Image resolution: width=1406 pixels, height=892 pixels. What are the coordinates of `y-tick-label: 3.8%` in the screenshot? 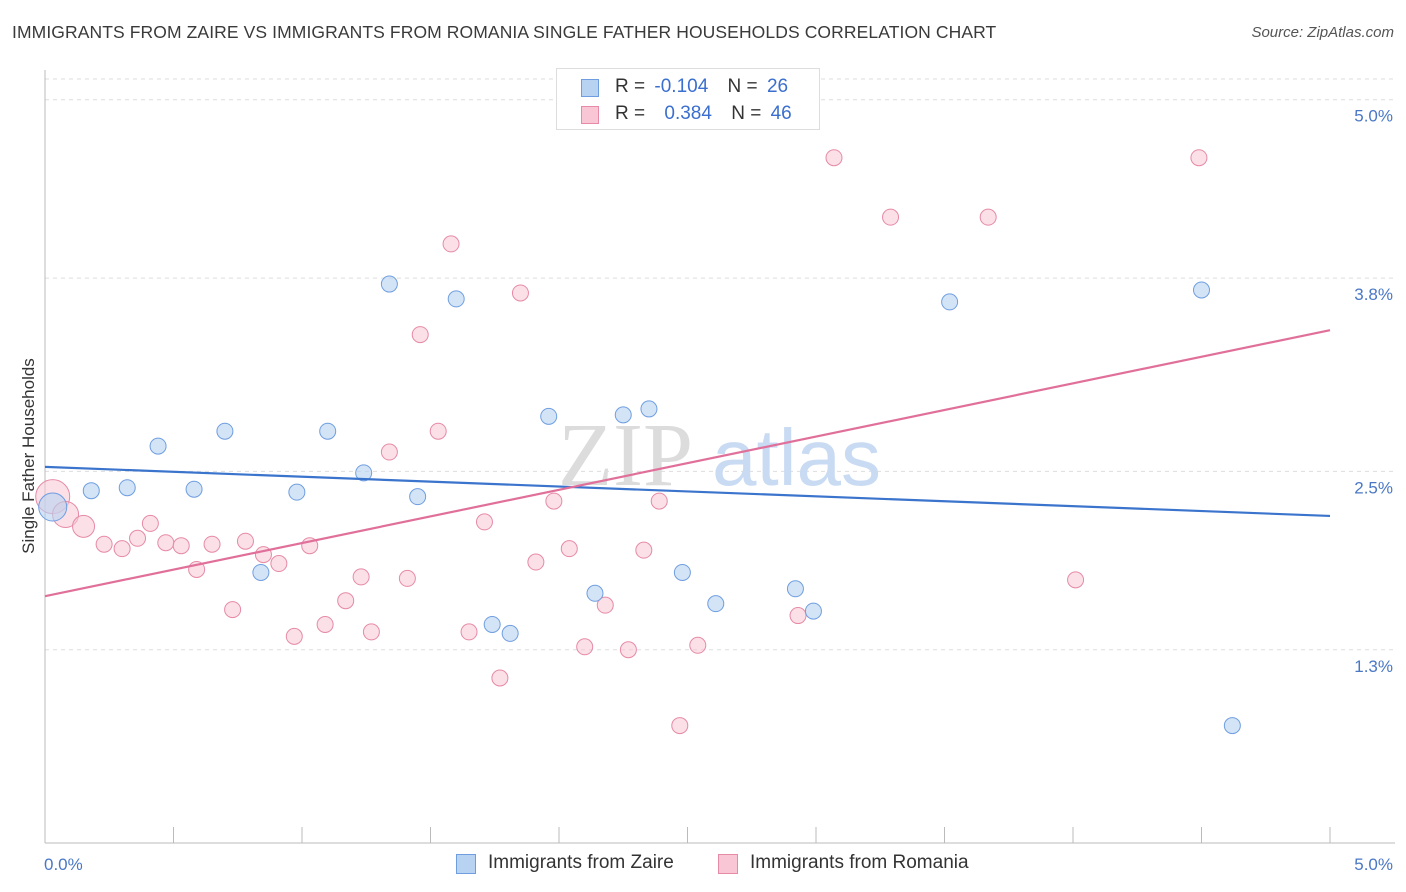 It's located at (1373, 294).